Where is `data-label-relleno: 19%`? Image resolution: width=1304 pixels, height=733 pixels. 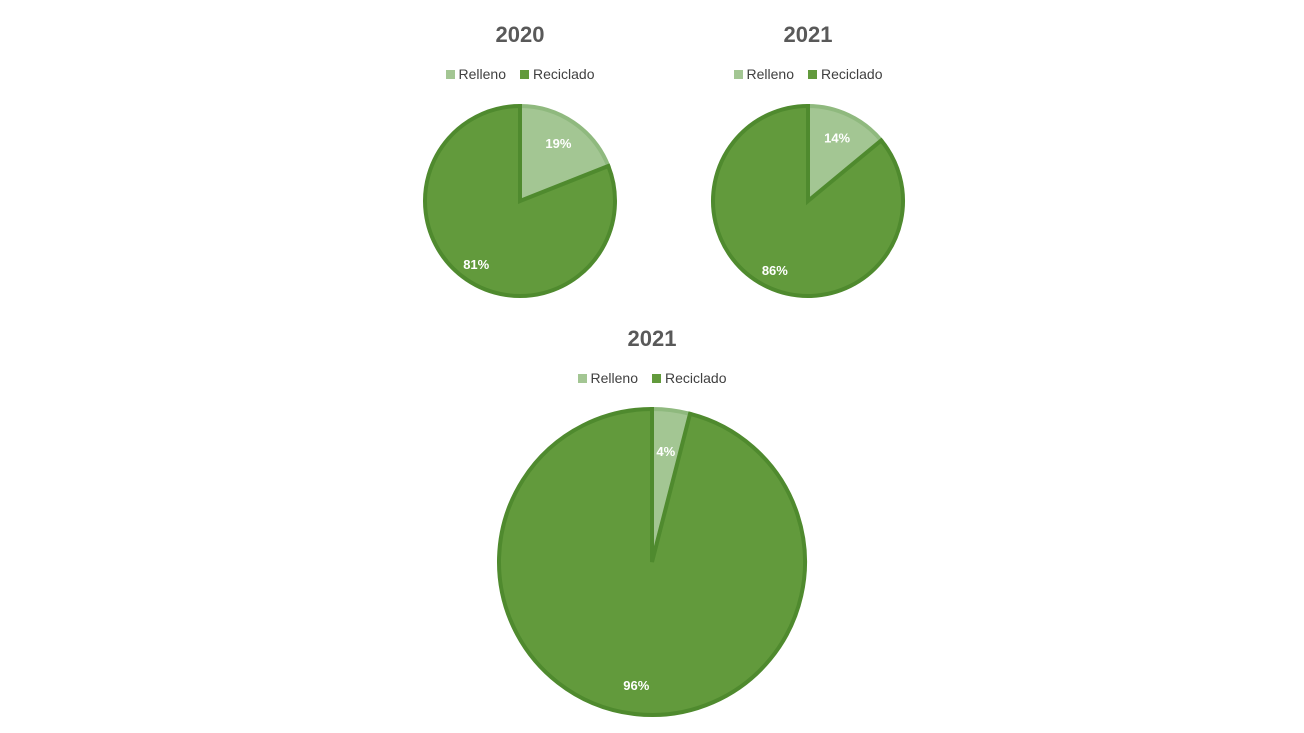
data-label-relleno: 19% is located at coordinates (558, 143).